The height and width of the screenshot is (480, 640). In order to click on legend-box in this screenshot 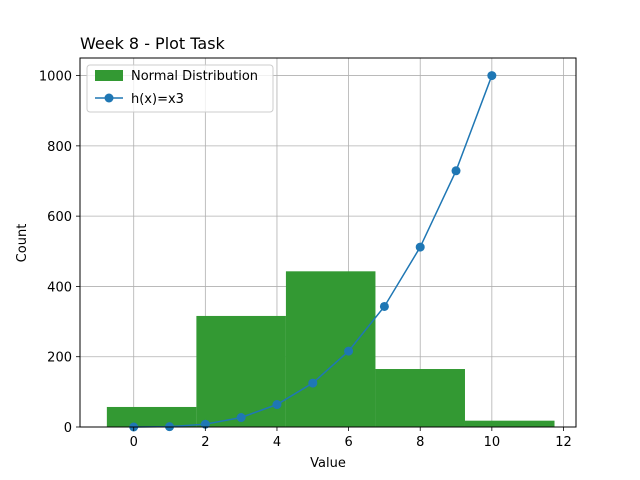, I will do `click(180, 88)`.